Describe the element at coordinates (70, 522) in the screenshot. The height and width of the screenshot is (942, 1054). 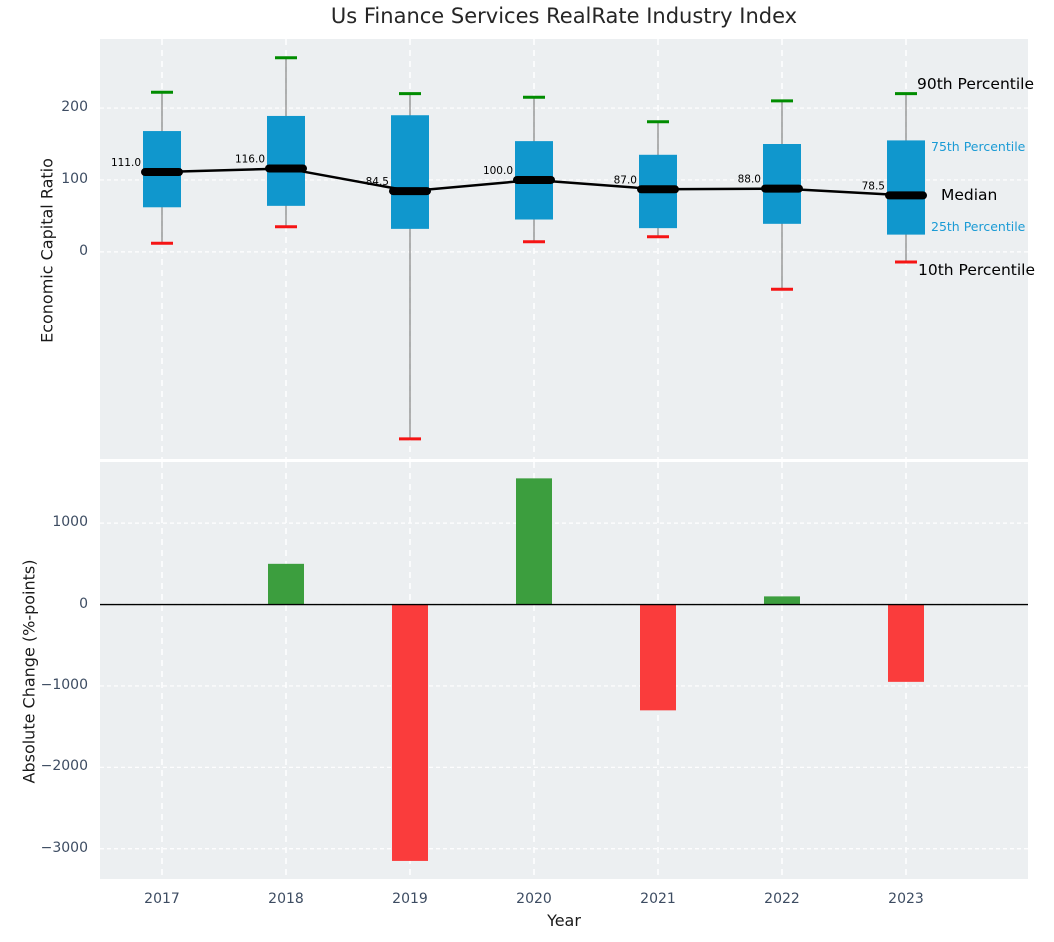
I see `y-tick-label-1000: 1000` at that location.